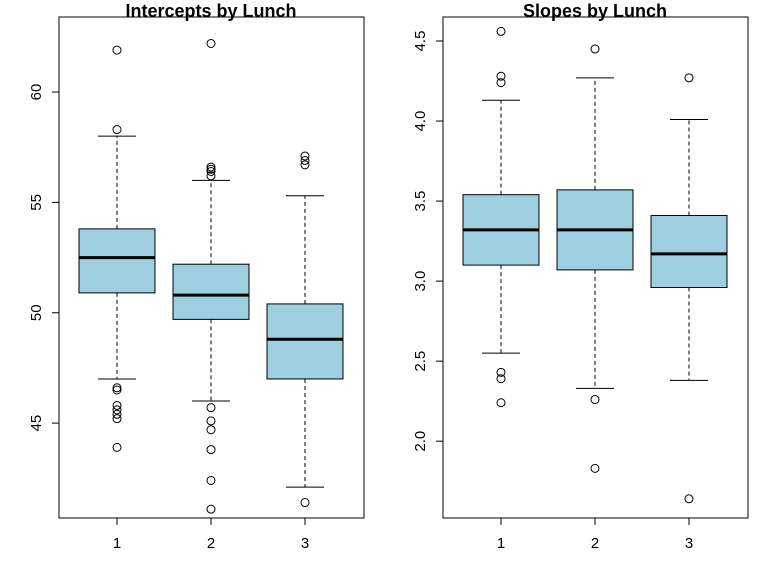 The height and width of the screenshot is (576, 768). What do you see at coordinates (420, 41) in the screenshot?
I see `y-tick-label: 4.5` at bounding box center [420, 41].